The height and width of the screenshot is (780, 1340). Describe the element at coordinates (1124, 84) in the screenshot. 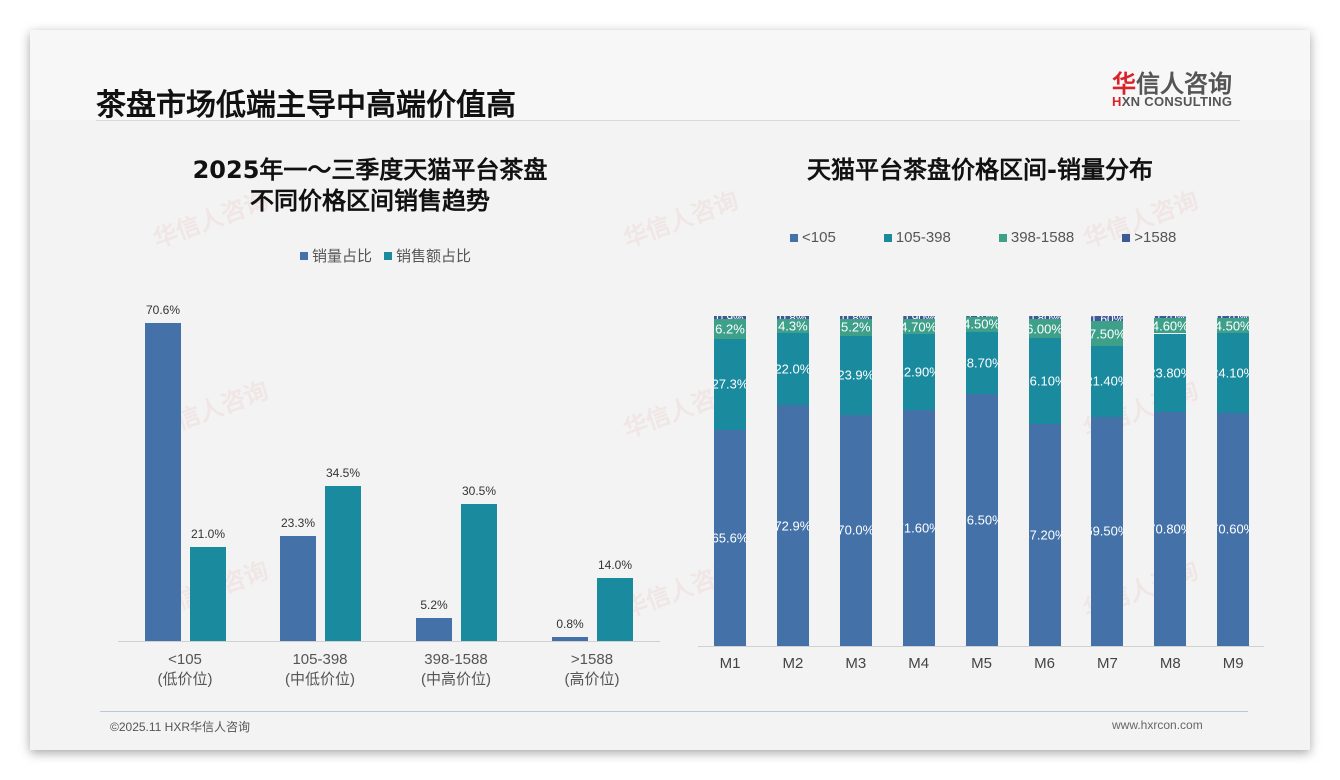

I see `logo-mark: 华` at that location.